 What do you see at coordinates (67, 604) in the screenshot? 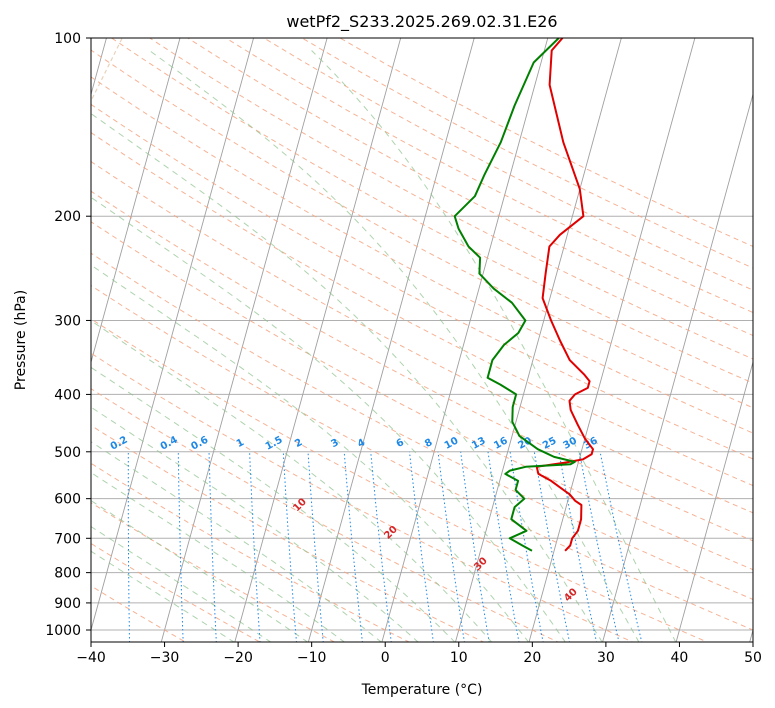
I see `y-tick-label: 900` at bounding box center [67, 604].